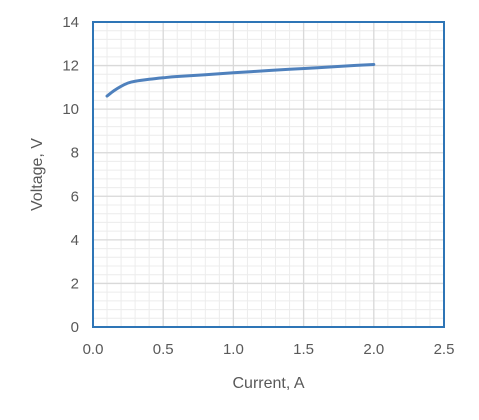 This screenshot has width=479, height=420. I want to click on x-tick-label: 0.5, so click(163, 349).